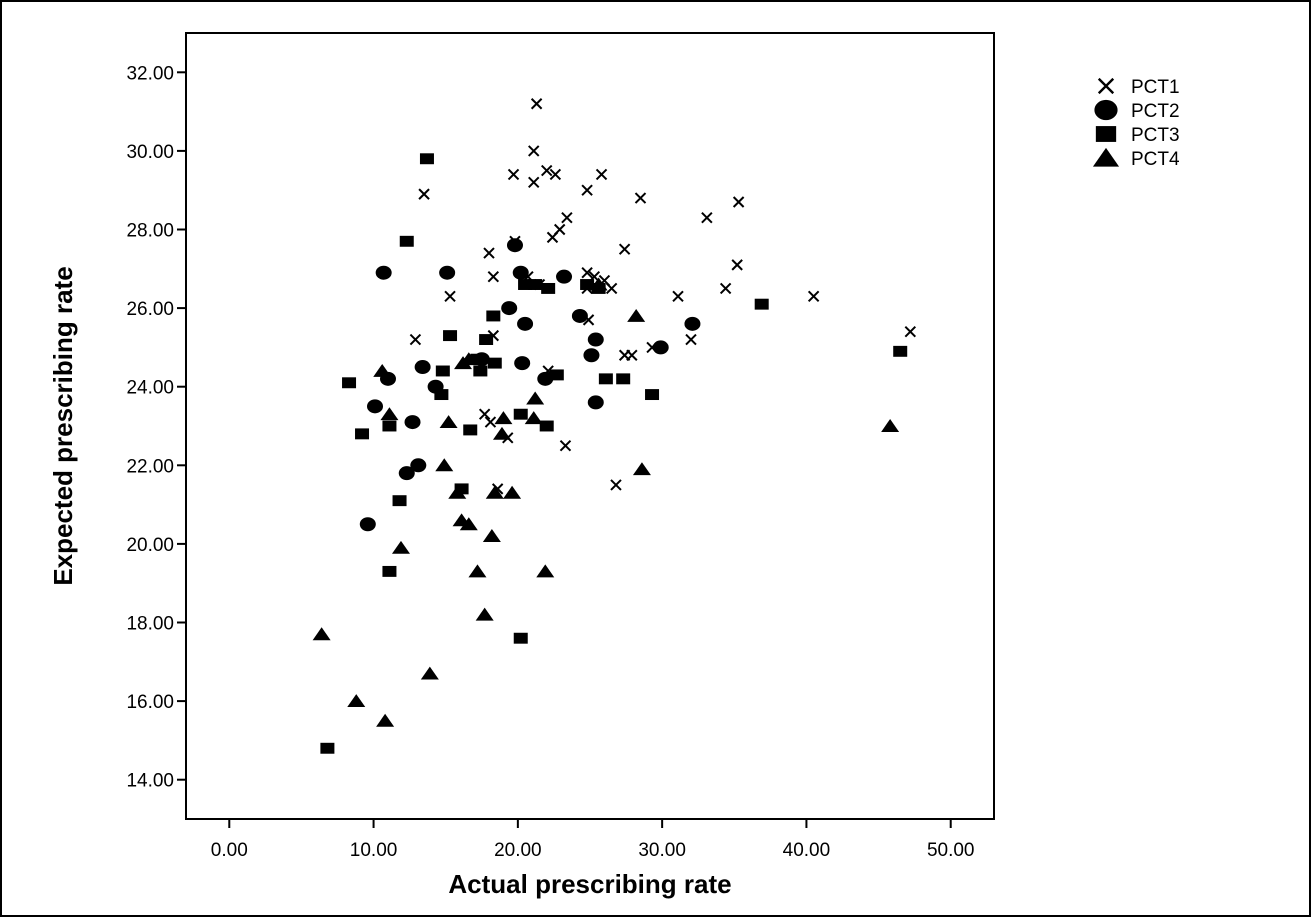  I want to click on y-tick-label: 26.00, so click(150, 309).